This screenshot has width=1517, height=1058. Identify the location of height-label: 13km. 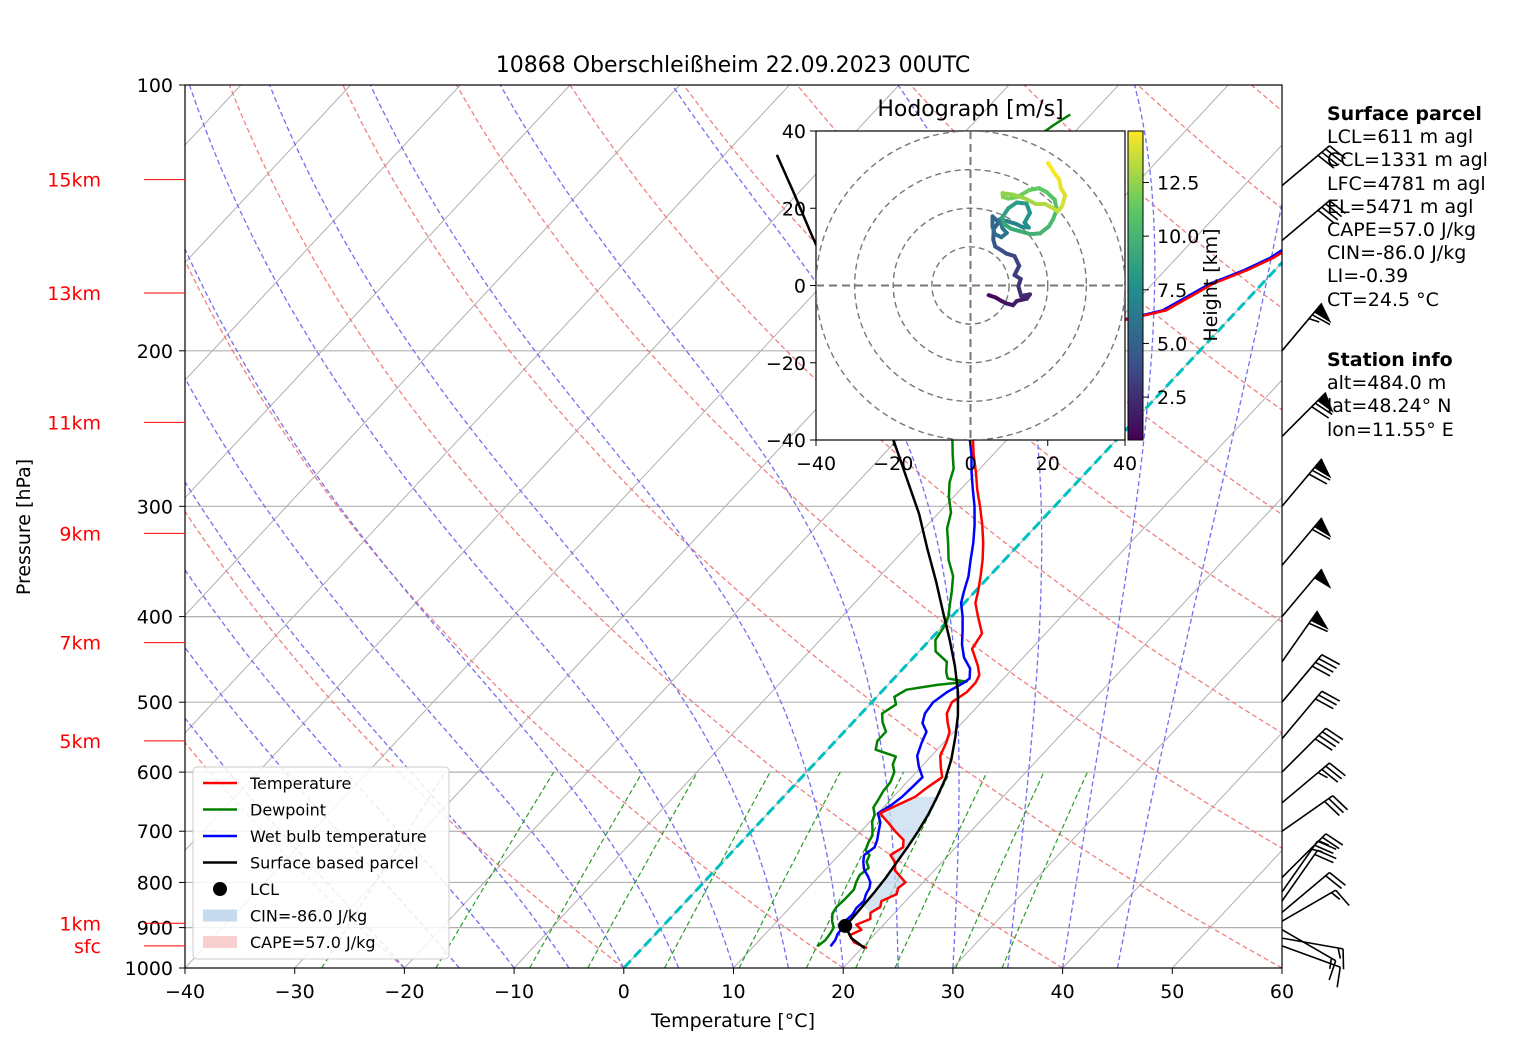
(74, 294).